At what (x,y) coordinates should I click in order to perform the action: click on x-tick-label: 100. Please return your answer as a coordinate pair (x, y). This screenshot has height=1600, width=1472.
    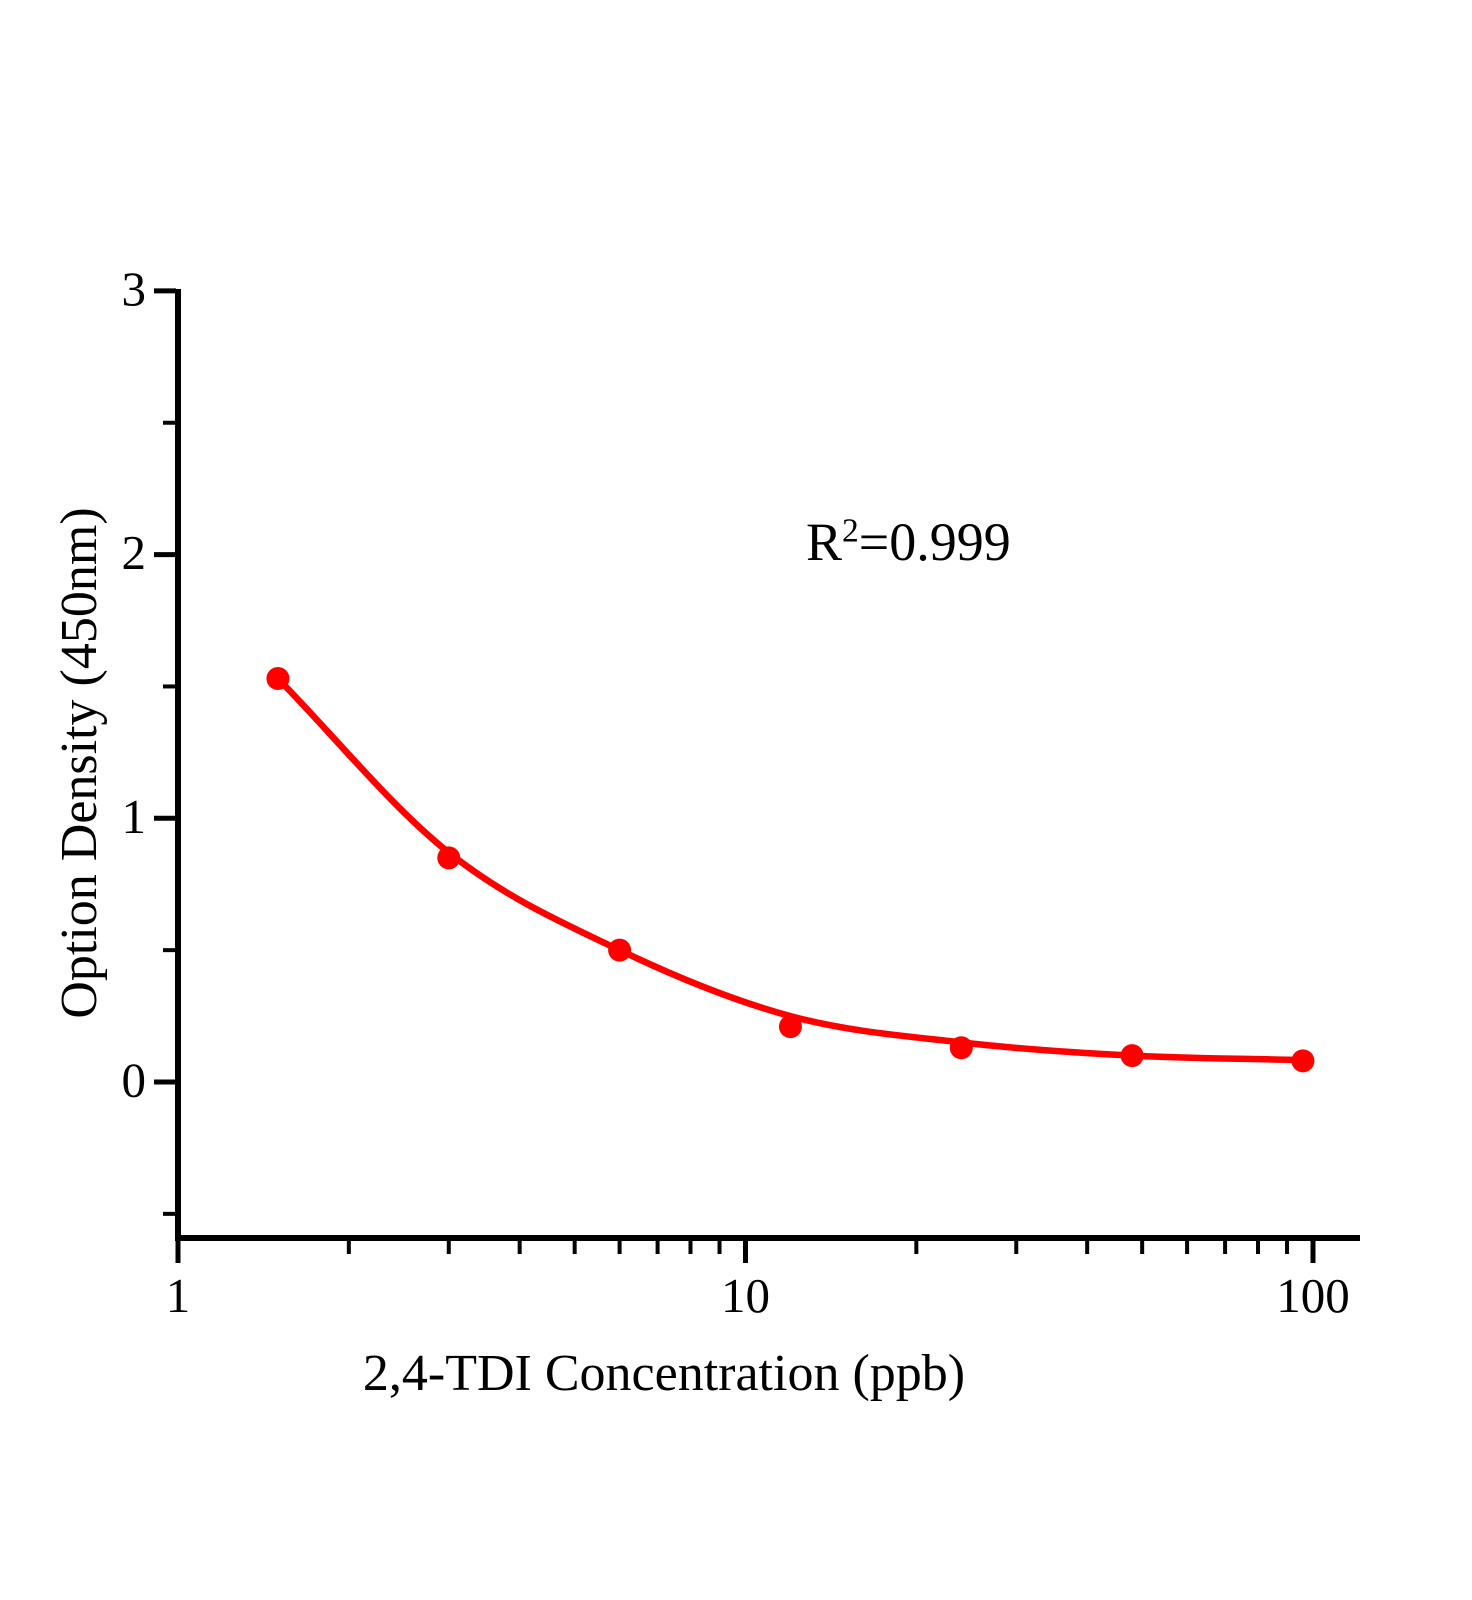
    Looking at the image, I should click on (1313, 1295).